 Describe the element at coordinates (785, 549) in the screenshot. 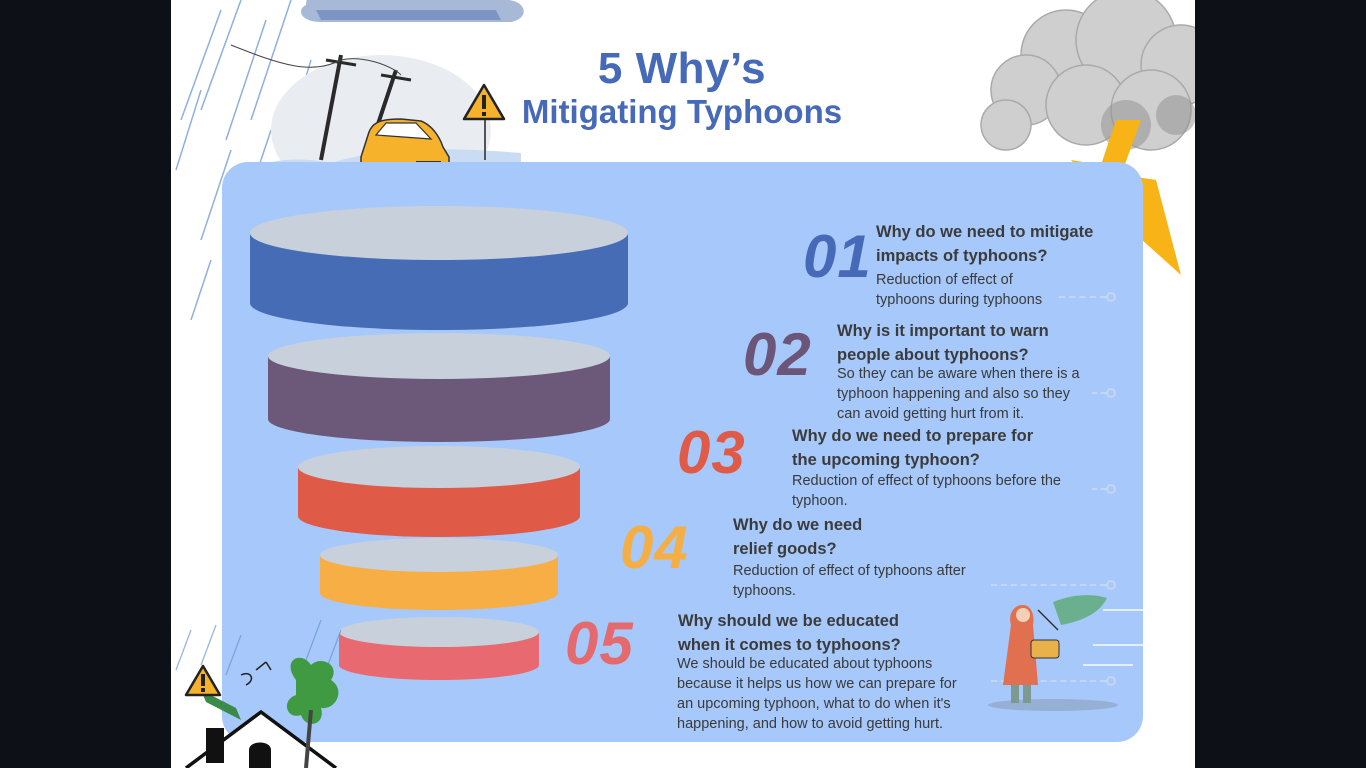

I see `item-question-04b: relief goods?` at that location.